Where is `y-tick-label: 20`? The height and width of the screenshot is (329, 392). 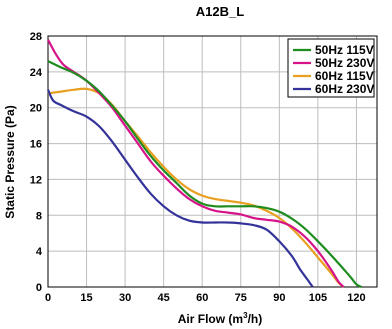
y-tick-label: 20 is located at coordinates (36, 109).